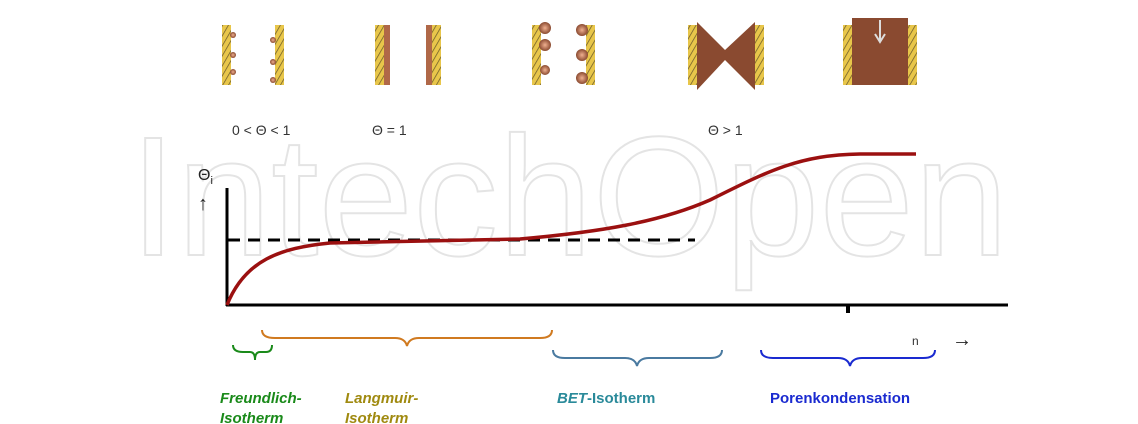  What do you see at coordinates (389, 130) in the screenshot?
I see `coverage-label: Θ = 1` at bounding box center [389, 130].